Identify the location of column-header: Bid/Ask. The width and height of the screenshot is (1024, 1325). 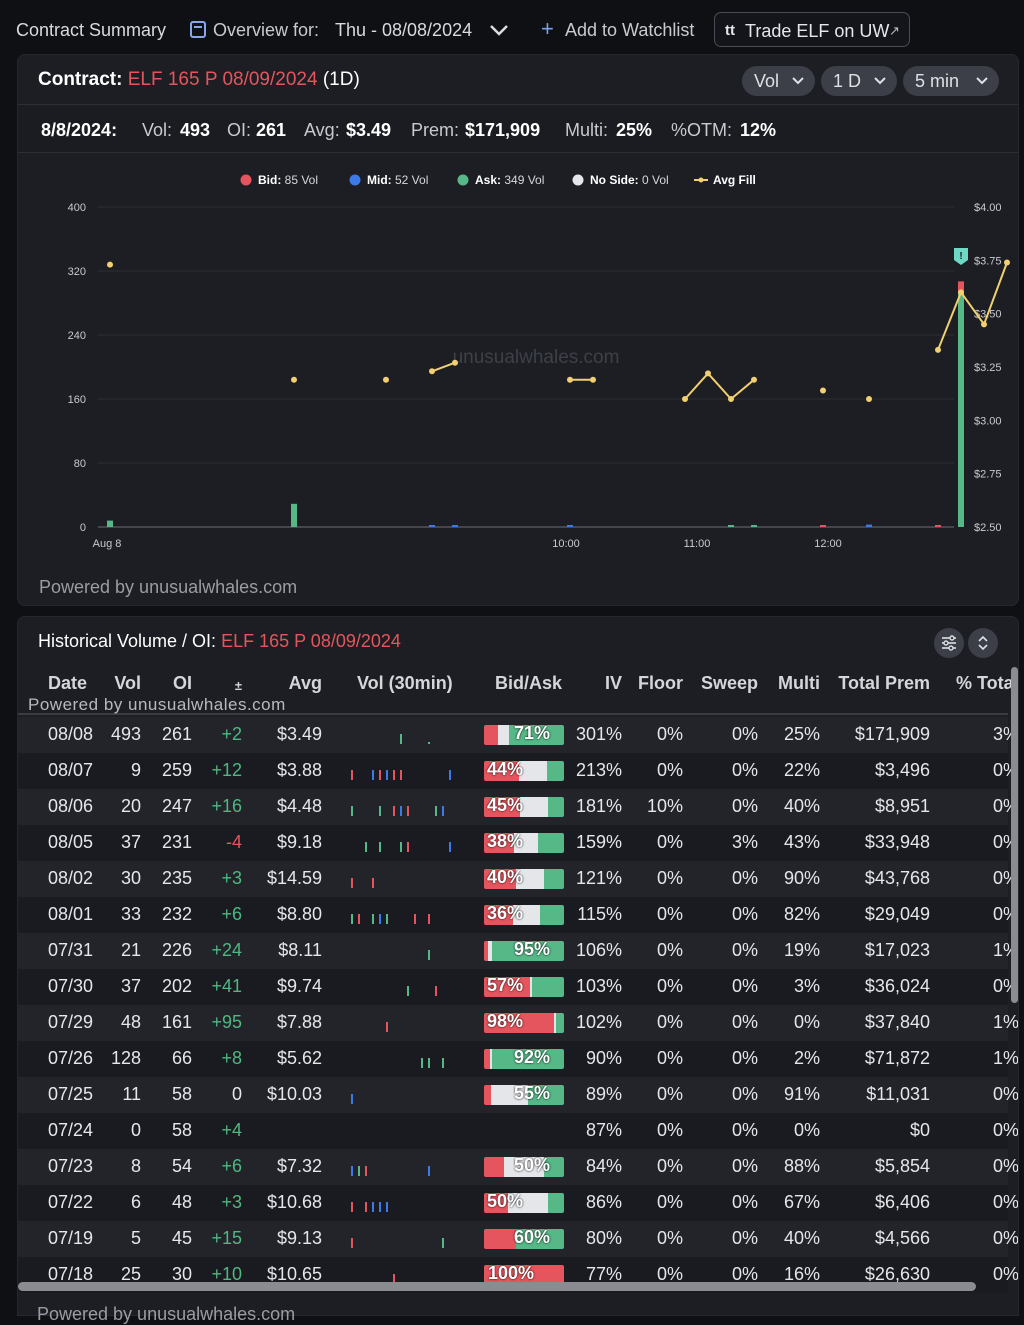
(529, 683).